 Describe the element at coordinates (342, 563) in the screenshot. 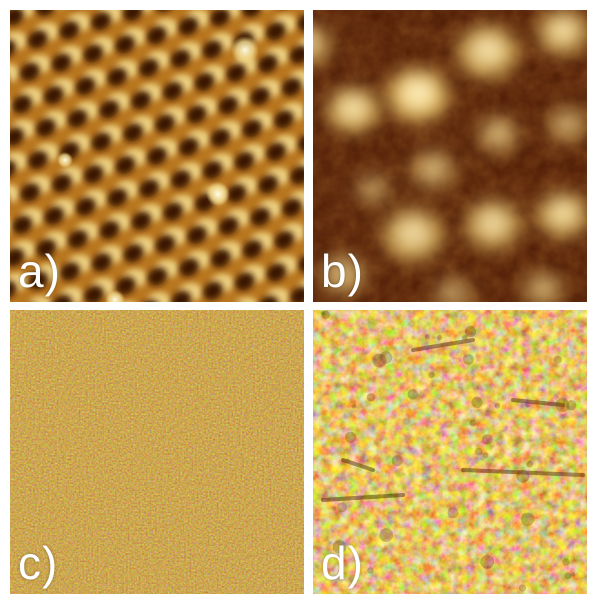

I see `panel-label-d: d)` at that location.